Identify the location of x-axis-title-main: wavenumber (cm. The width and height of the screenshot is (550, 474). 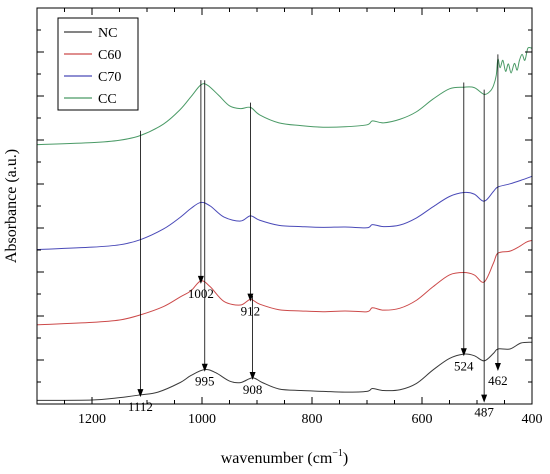
(277, 458).